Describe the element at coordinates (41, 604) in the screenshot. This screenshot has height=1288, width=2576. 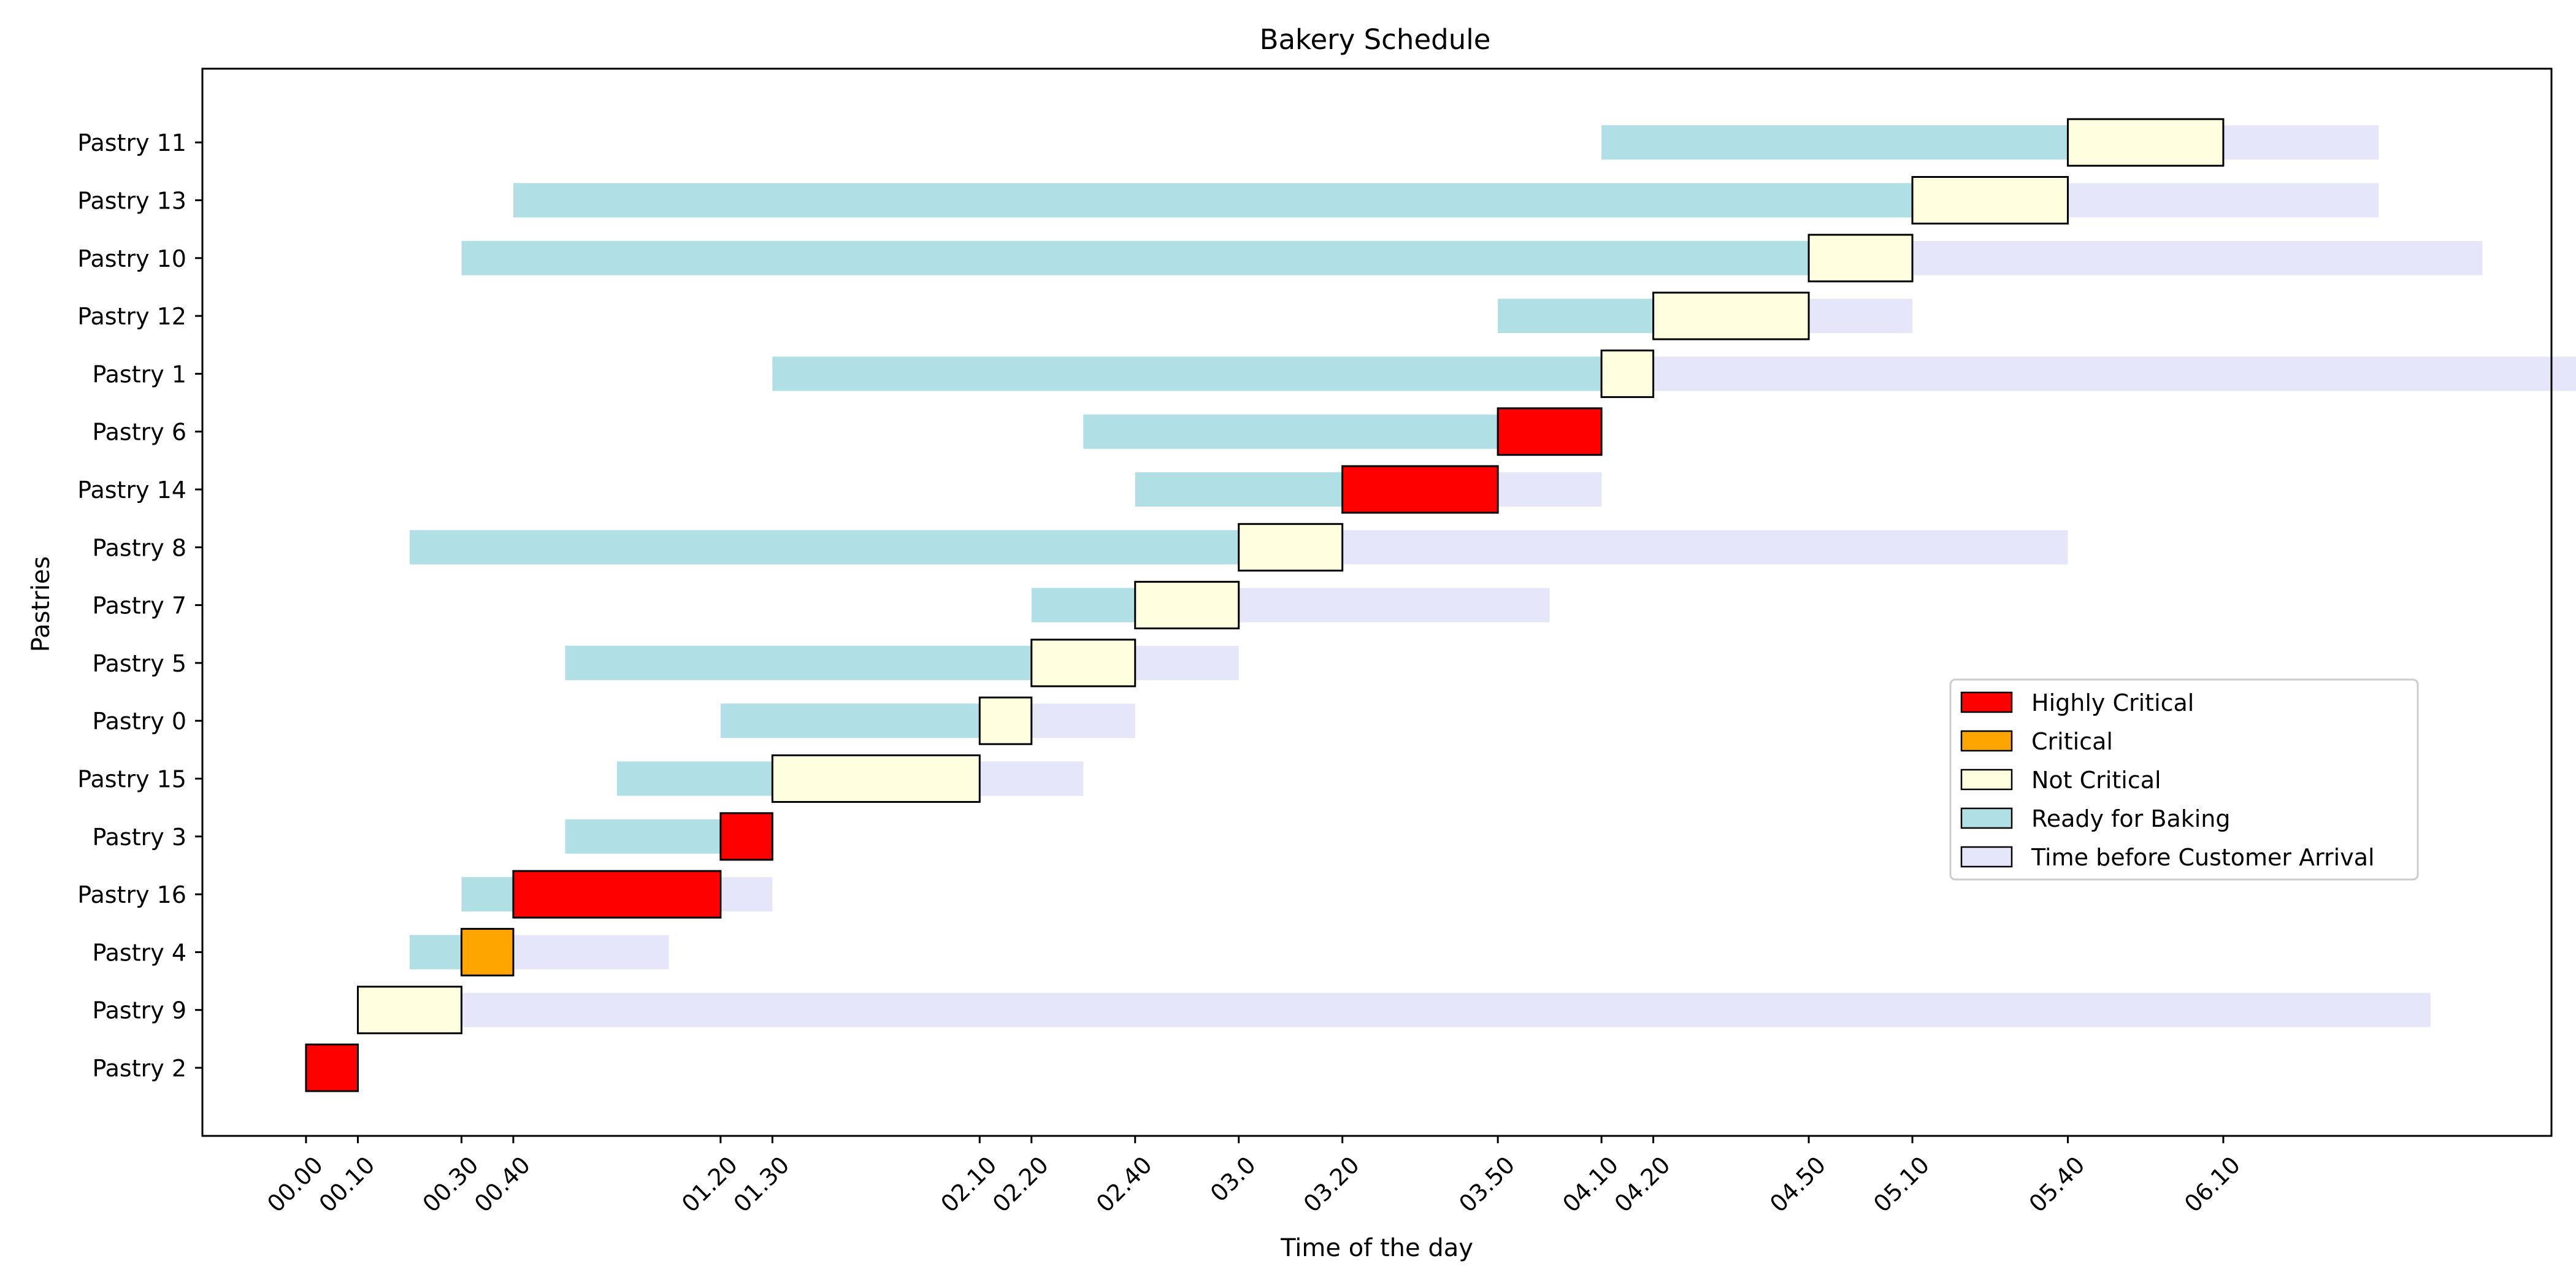
I see `y-axis-label: Pastries` at that location.